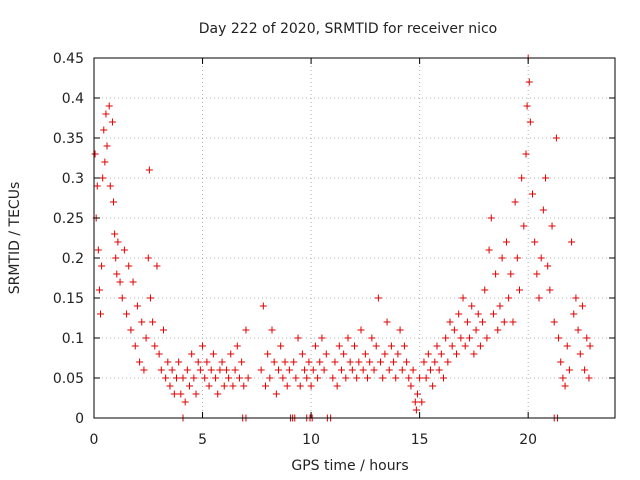 Image resolution: width=640 pixels, height=480 pixels. I want to click on x-tick-labels: 0 5 10 15 20, so click(314, 440).